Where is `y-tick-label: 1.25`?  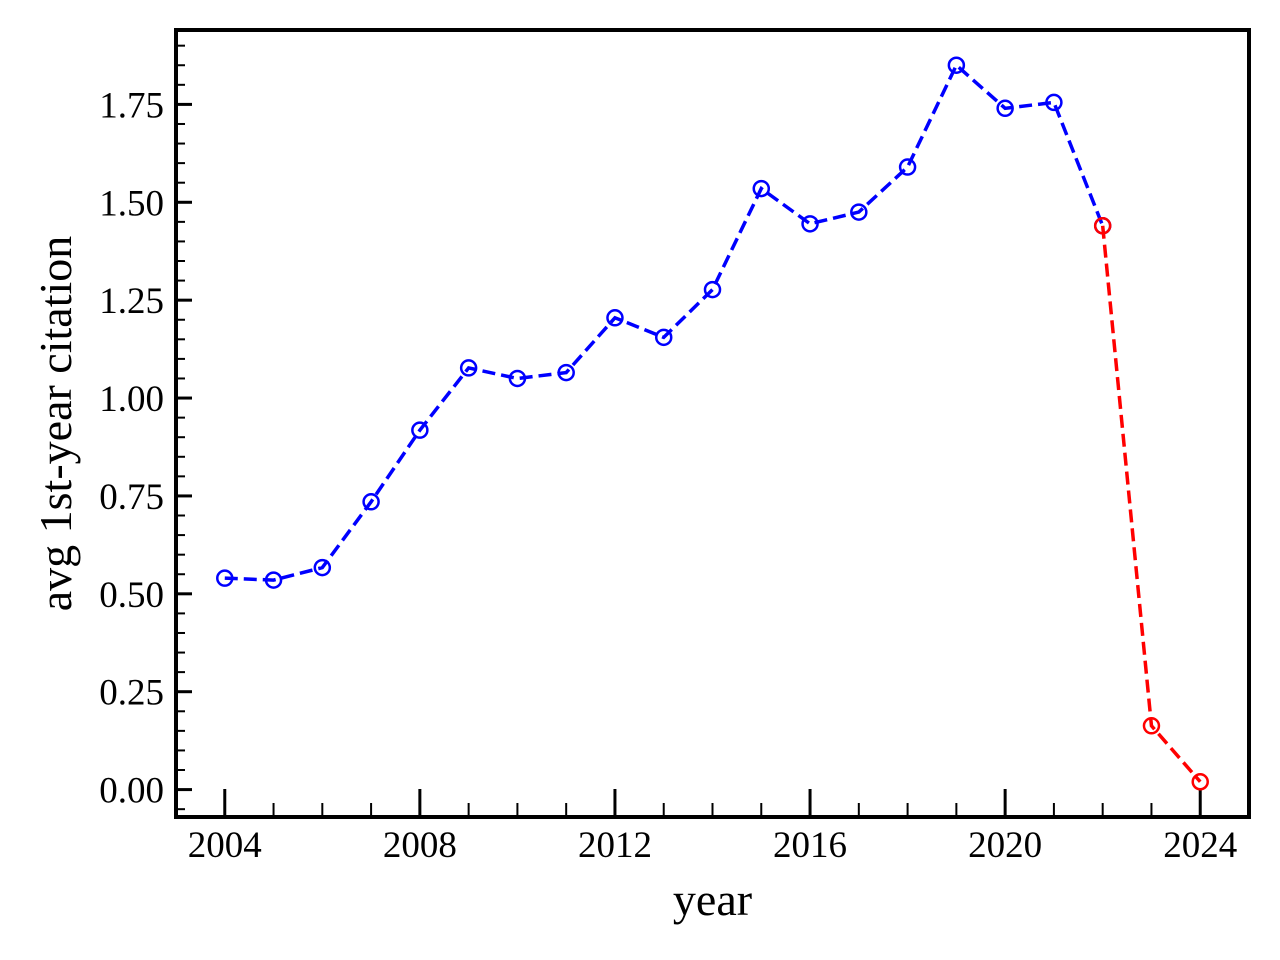 y-tick-label: 1.25 is located at coordinates (131, 301).